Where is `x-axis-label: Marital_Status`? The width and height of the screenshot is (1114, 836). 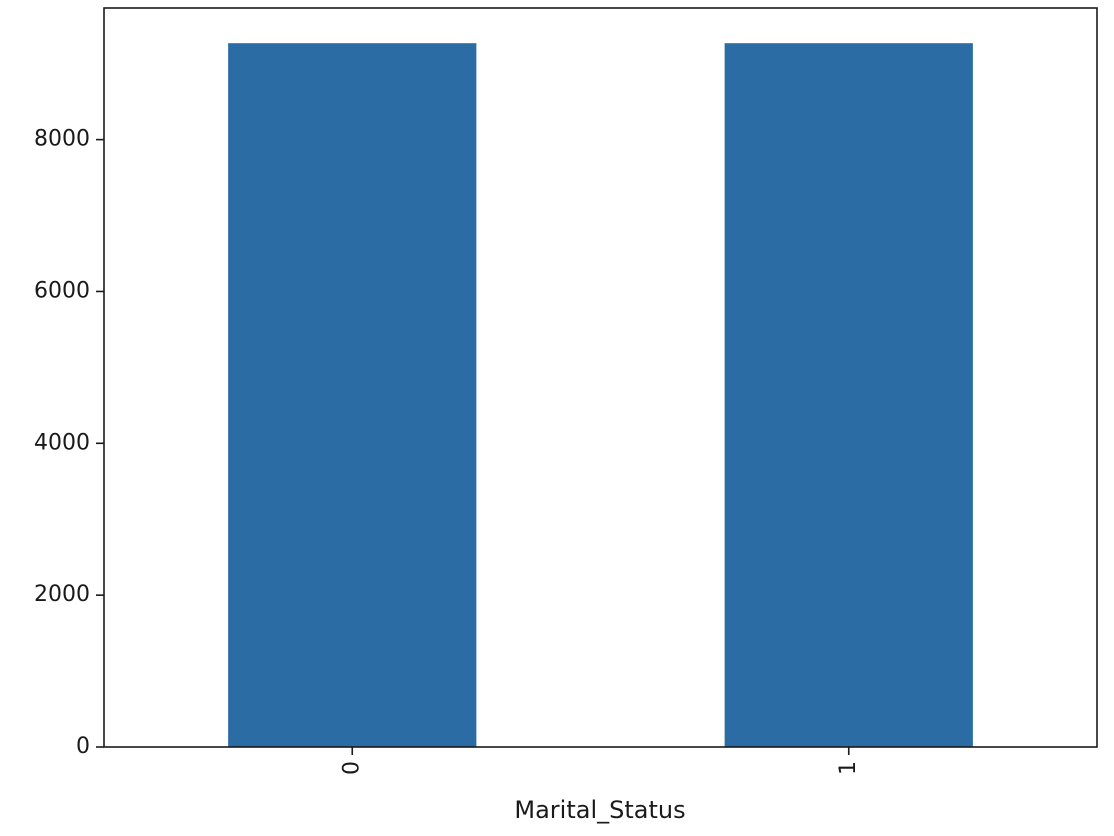 x-axis-label: Marital_Status is located at coordinates (599, 810).